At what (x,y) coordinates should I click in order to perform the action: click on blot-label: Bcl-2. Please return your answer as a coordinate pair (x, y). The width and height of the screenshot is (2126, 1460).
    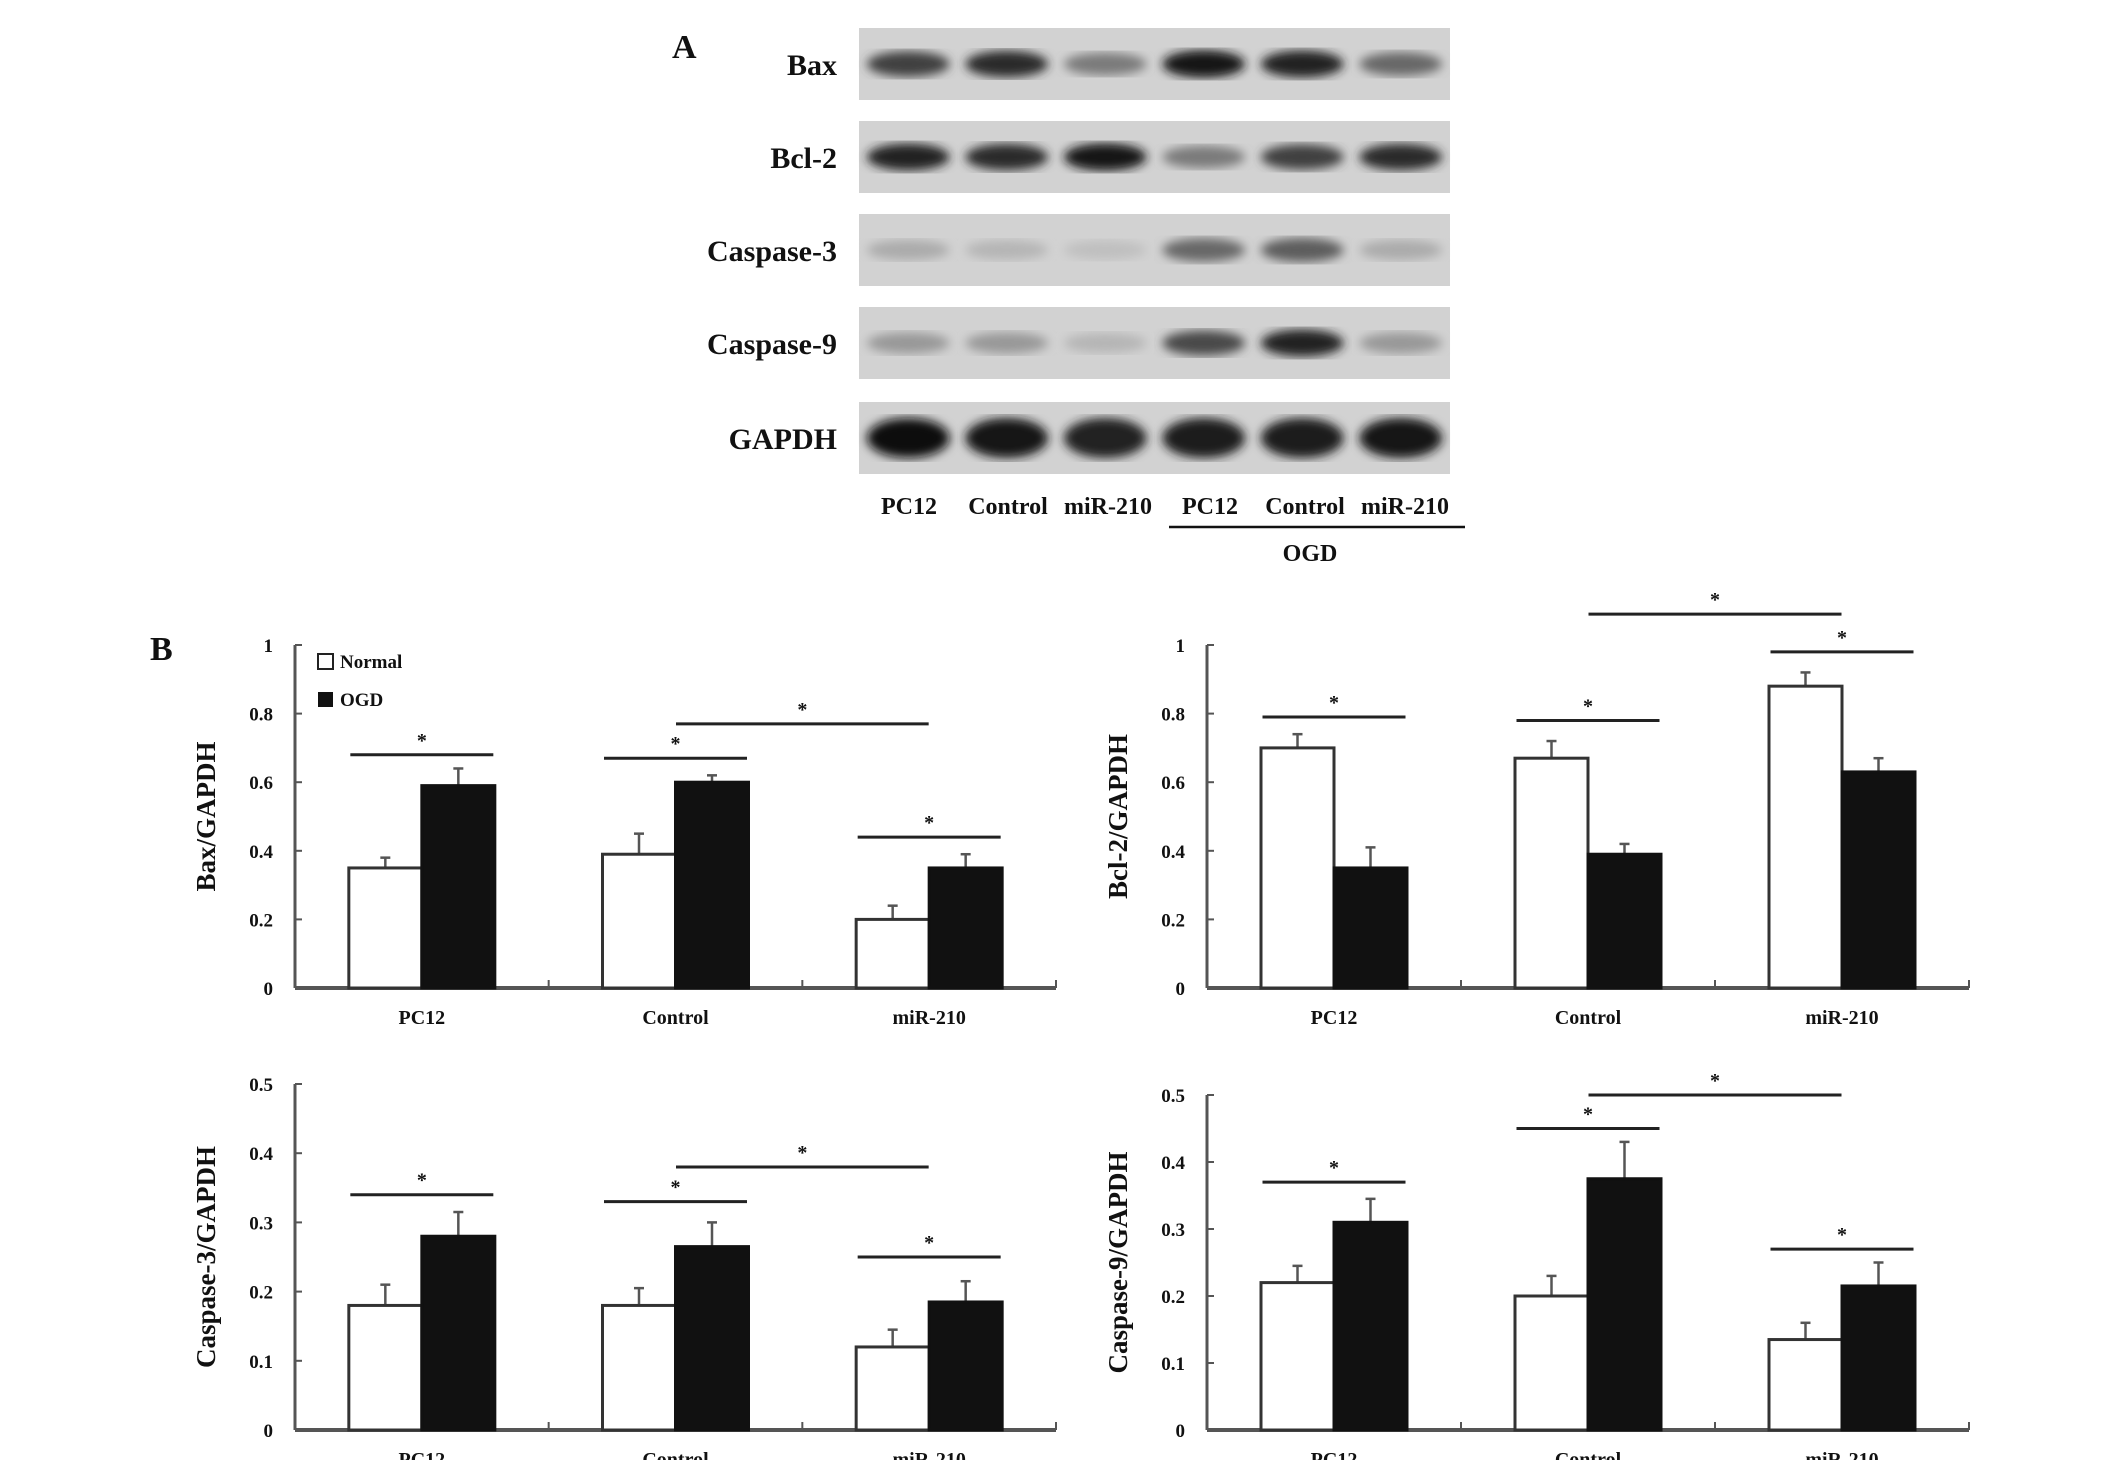
    Looking at the image, I should click on (803, 158).